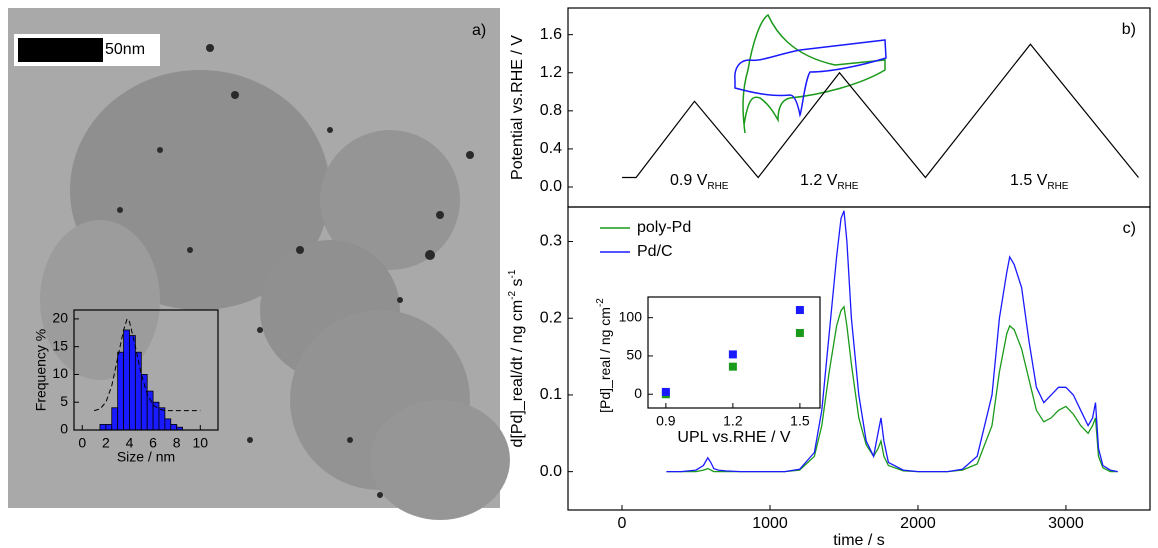 This screenshot has width=1158, height=548. I want to click on y-tick-label: 15, so click(60, 345).